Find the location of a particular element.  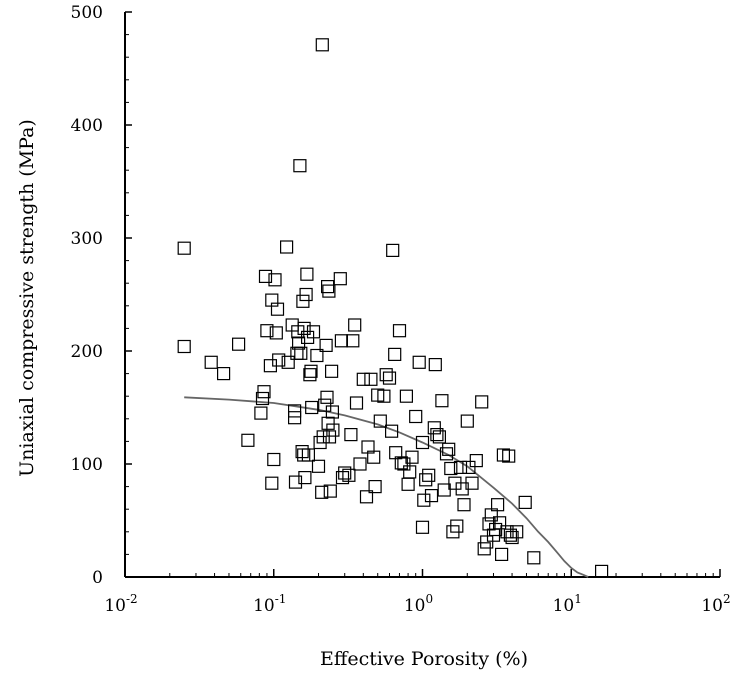

y-tick-label: 200 is located at coordinates (87, 352).